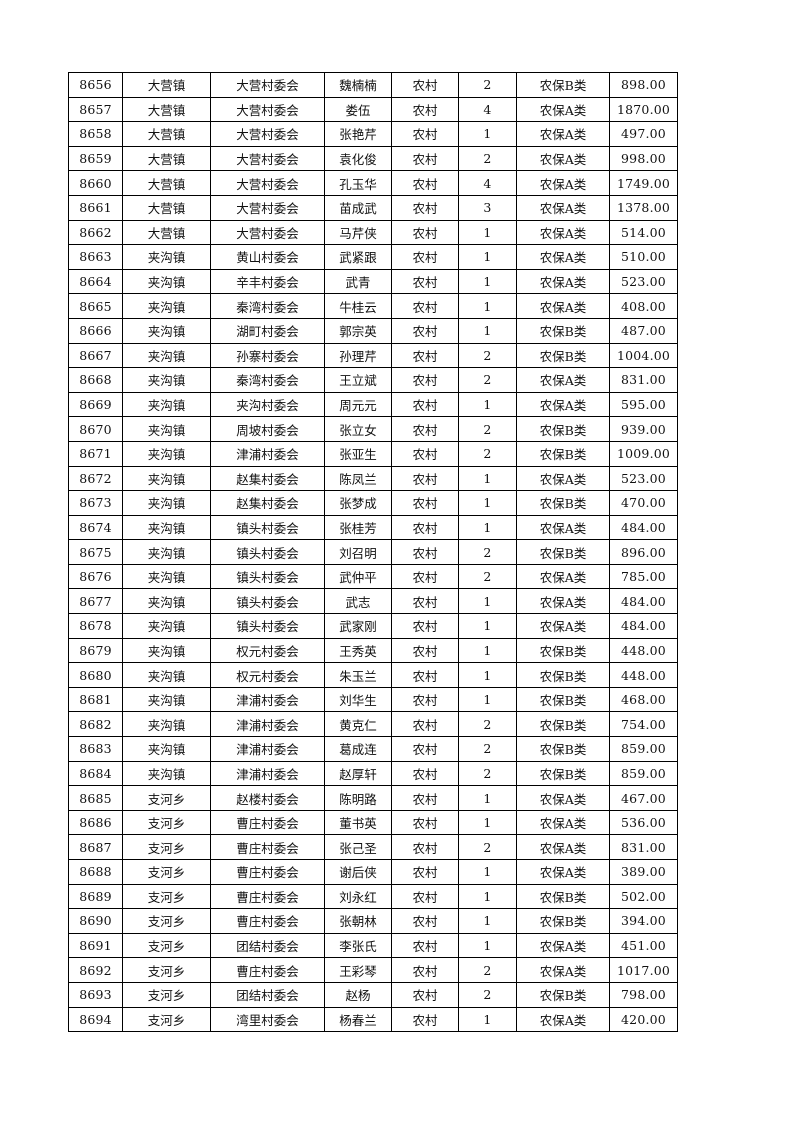  I want to click on table-row: 8690 支河乡 曹庄村委会 张朝林 农村 1 农保B类 394.00, so click(373, 921).